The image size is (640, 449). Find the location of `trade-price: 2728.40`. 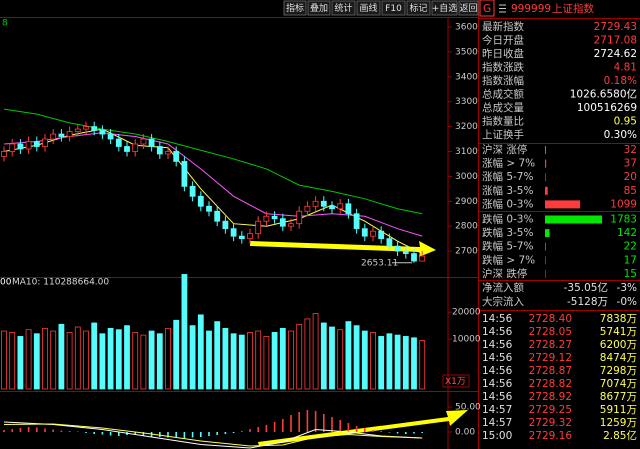

trade-price: 2728.40 is located at coordinates (550, 319).